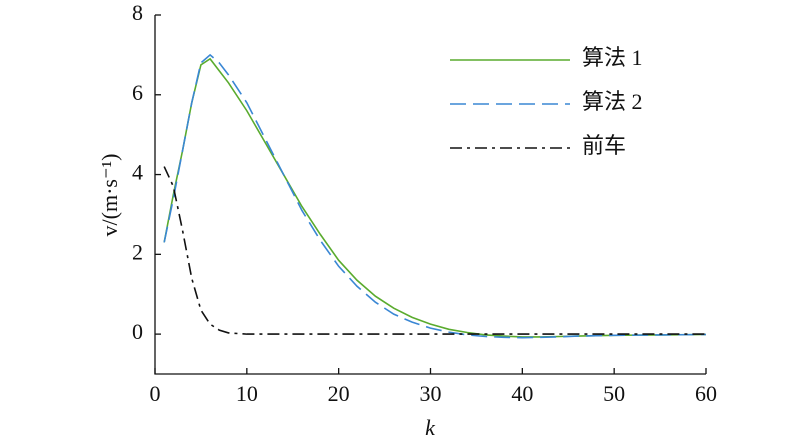 The width and height of the screenshot is (800, 446). Describe the element at coordinates (137, 251) in the screenshot. I see `y-tick-label: 2` at that location.